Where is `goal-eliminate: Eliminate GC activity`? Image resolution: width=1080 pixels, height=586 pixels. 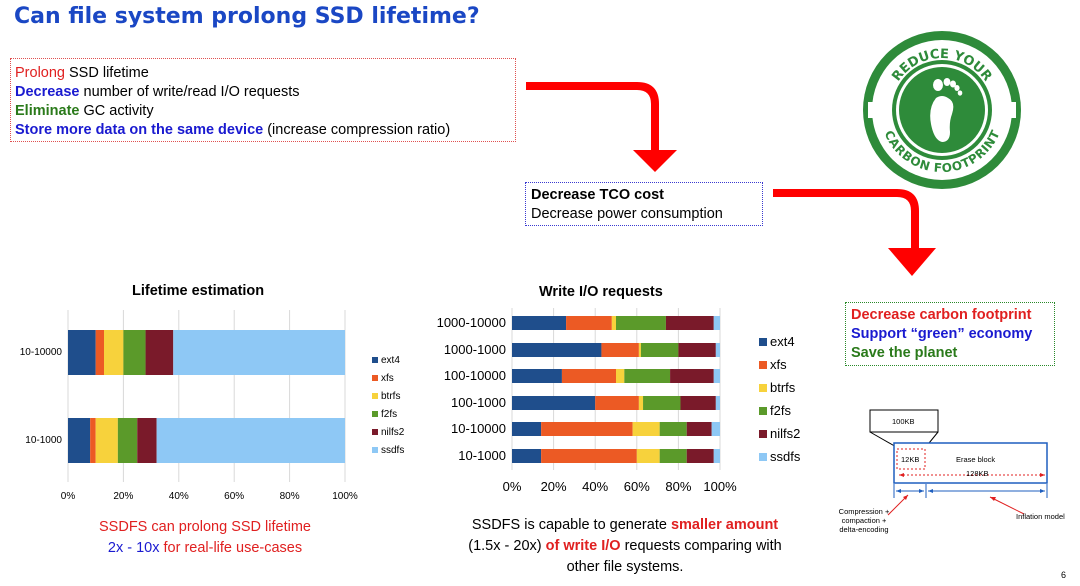
goal-eliminate: Eliminate GC activity is located at coordinates (84, 111).